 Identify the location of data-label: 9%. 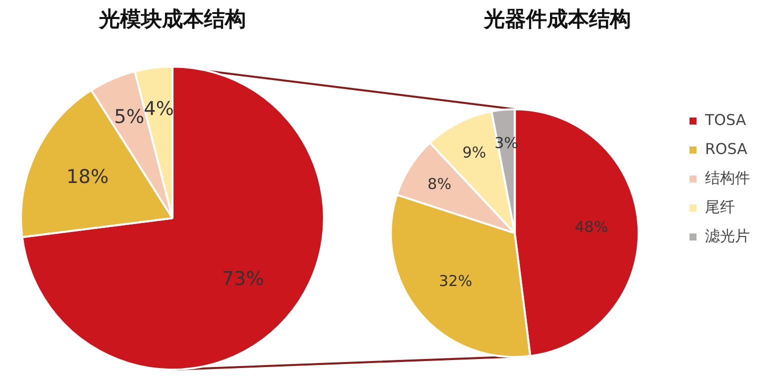
(474, 153).